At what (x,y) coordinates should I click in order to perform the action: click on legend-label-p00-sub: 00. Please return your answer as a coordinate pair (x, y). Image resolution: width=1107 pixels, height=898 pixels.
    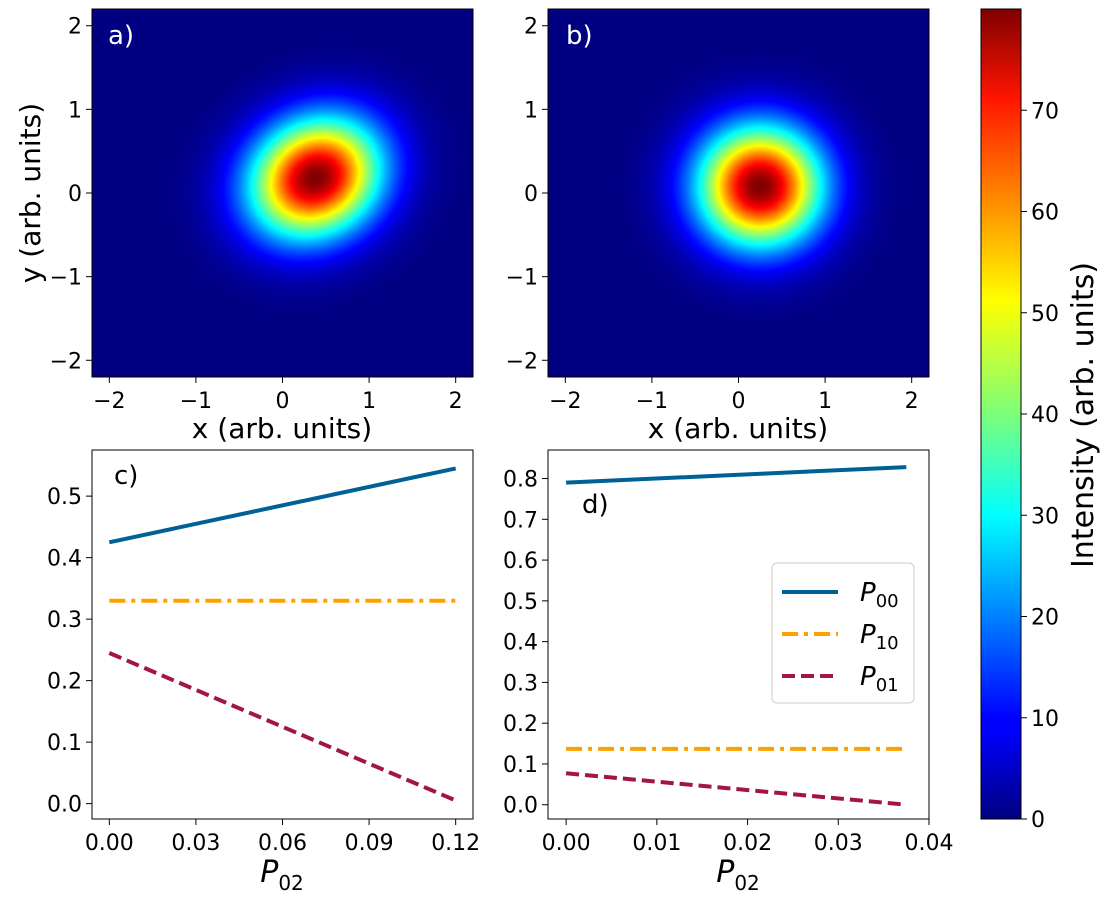
    Looking at the image, I should click on (887, 601).